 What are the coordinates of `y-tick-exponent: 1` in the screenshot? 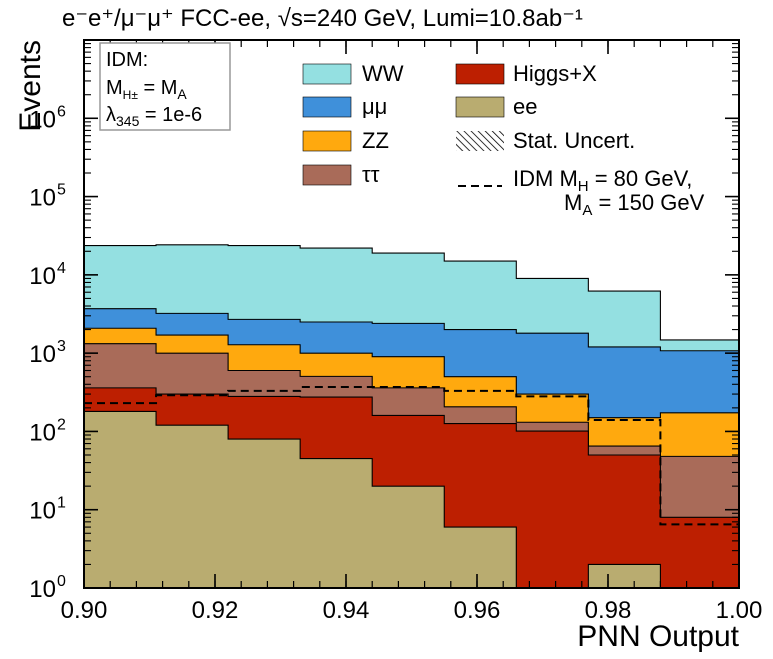 It's located at (61, 503).